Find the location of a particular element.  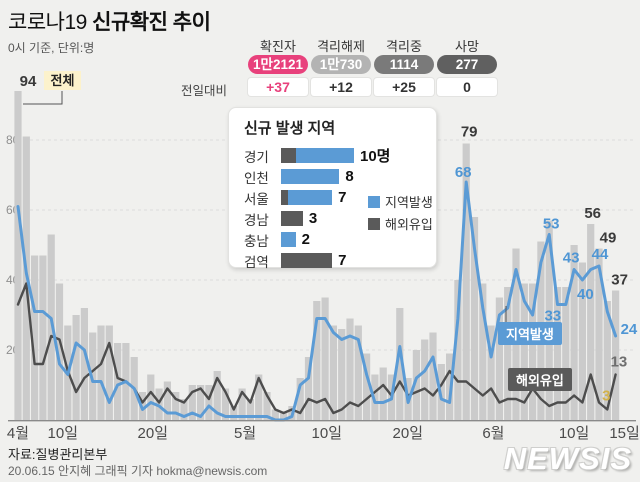

stat-delta-cell: +37 is located at coordinates (278, 87).